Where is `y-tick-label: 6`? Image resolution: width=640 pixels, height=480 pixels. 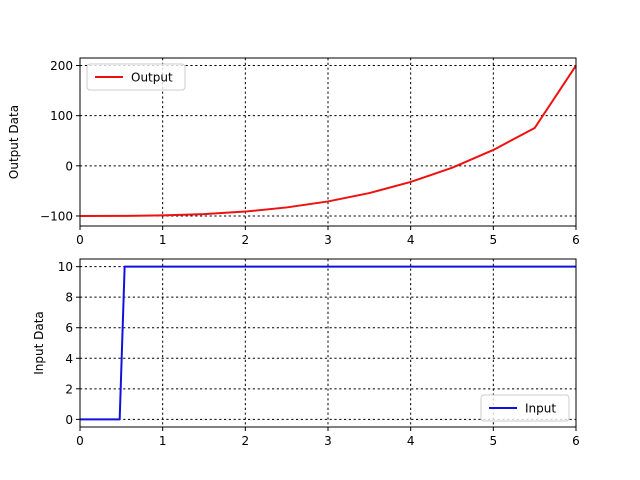
y-tick-label: 6 is located at coordinates (69, 328).